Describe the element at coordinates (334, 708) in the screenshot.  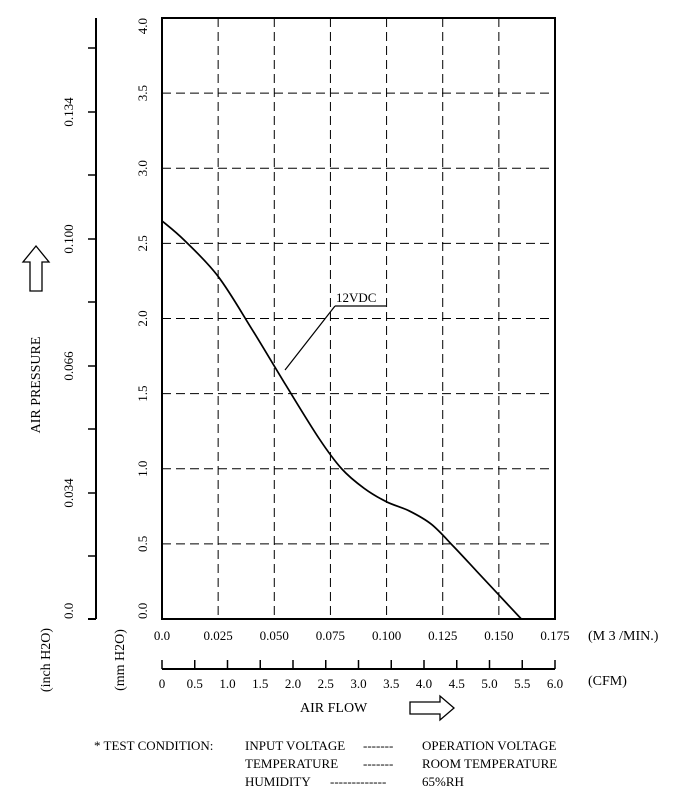
I see `x-axis-title: AIR FLOW` at that location.